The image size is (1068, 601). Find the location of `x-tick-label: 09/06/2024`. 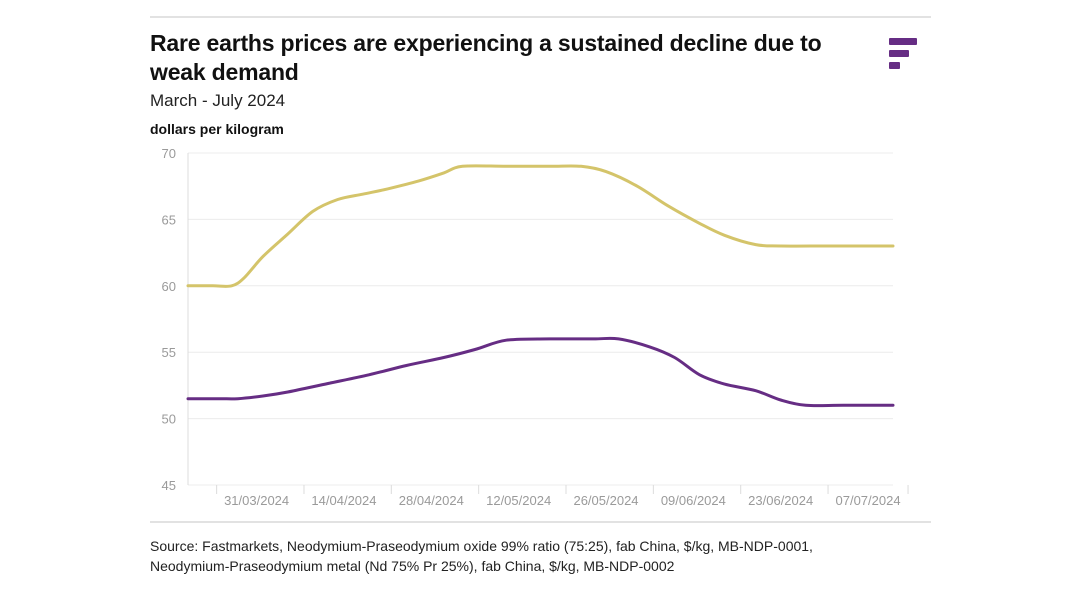

x-tick-label: 09/06/2024 is located at coordinates (693, 500).